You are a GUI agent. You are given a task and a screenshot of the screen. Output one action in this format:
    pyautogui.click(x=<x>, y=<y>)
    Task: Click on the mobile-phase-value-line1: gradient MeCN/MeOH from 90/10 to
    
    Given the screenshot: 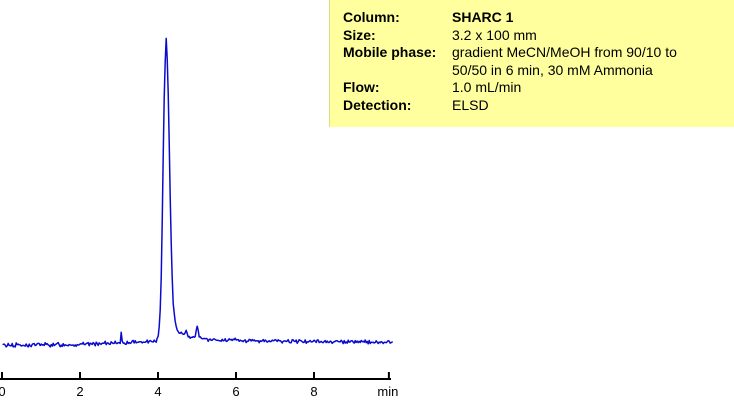 What is the action you would take?
    pyautogui.click(x=564, y=52)
    